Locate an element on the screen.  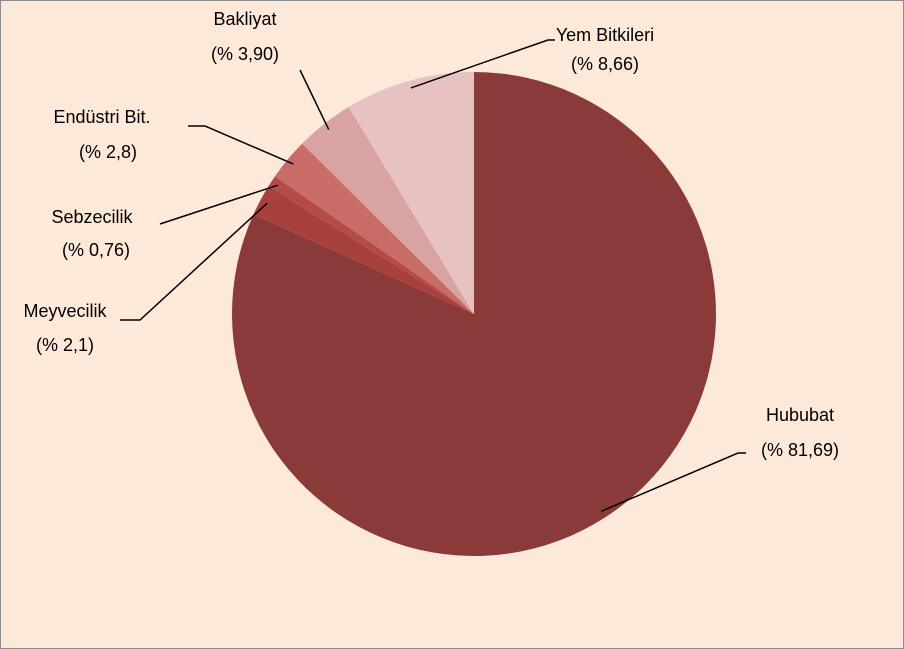
value-label: (% 2,1) is located at coordinates (65, 345).